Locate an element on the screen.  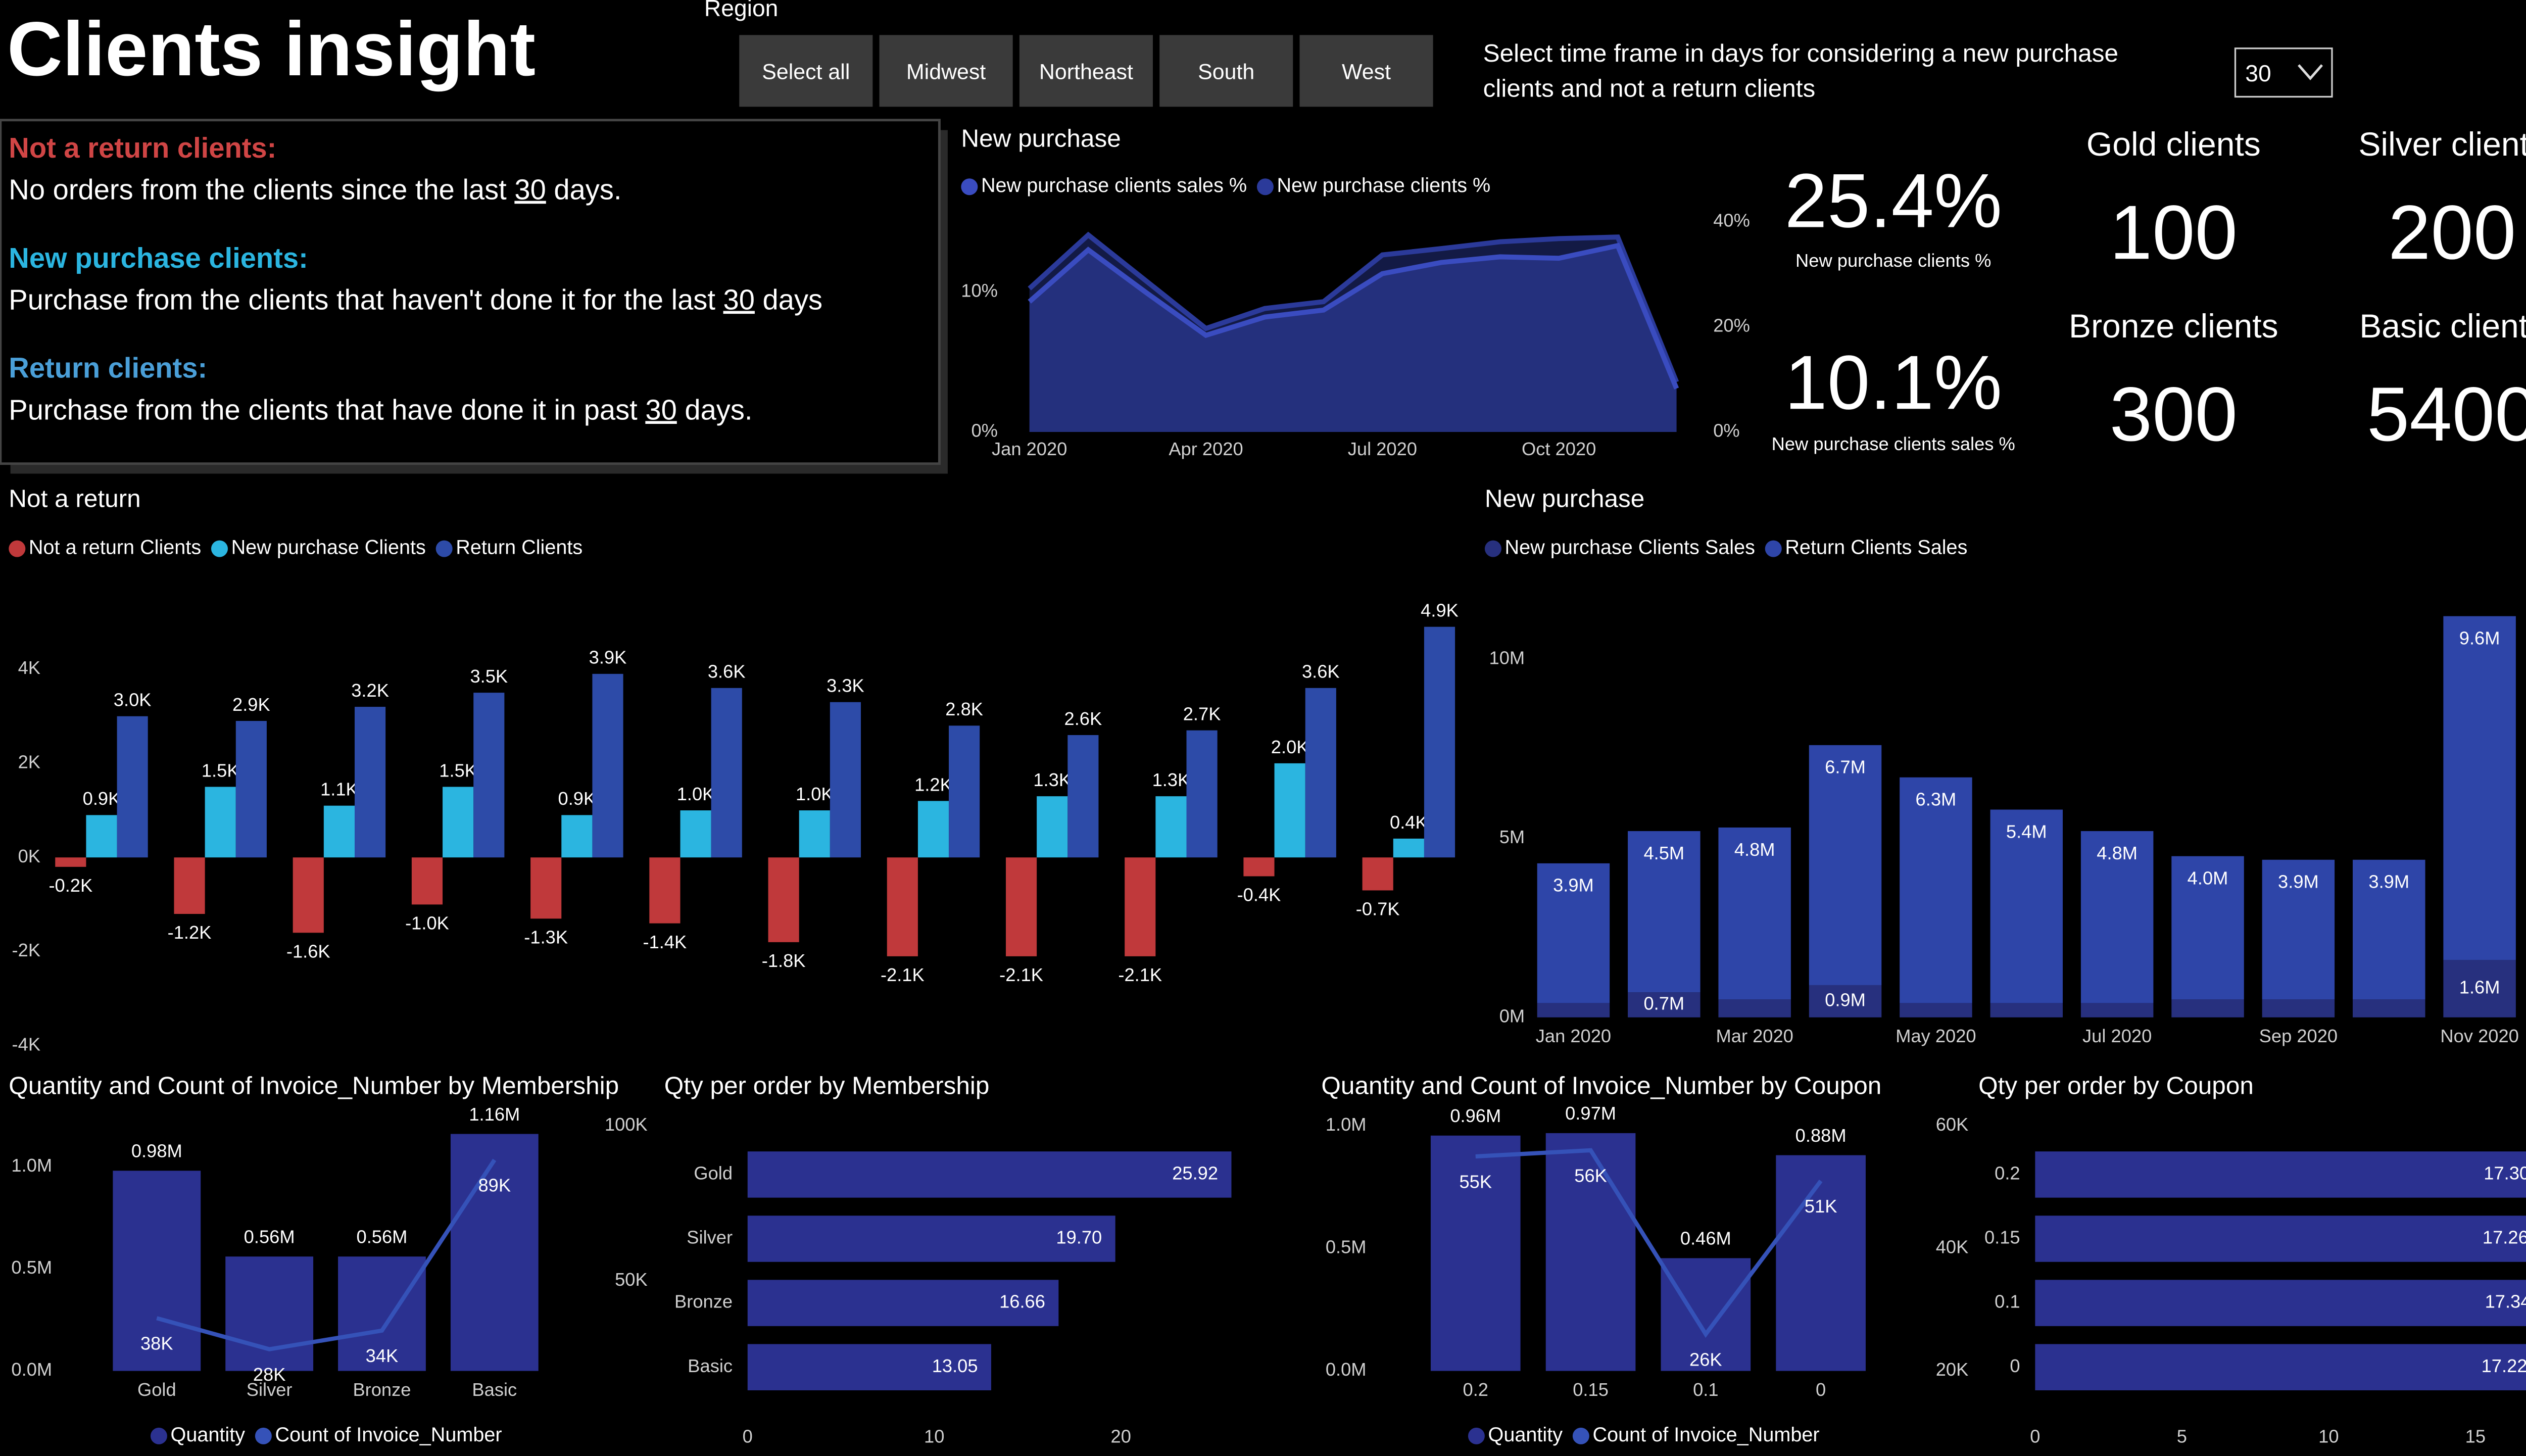
data-label: 3.5K is located at coordinates (489, 676).